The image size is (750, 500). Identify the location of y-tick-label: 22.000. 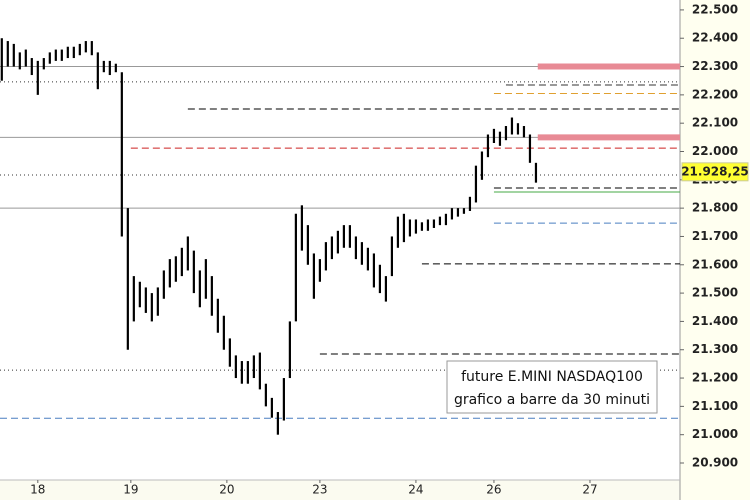
(715, 151).